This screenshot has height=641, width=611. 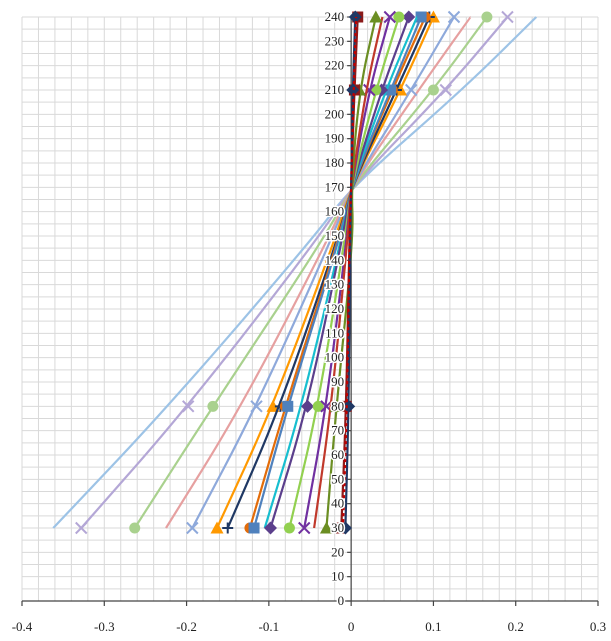 What do you see at coordinates (335, 16) in the screenshot?
I see `y-tick-label: 240` at bounding box center [335, 16].